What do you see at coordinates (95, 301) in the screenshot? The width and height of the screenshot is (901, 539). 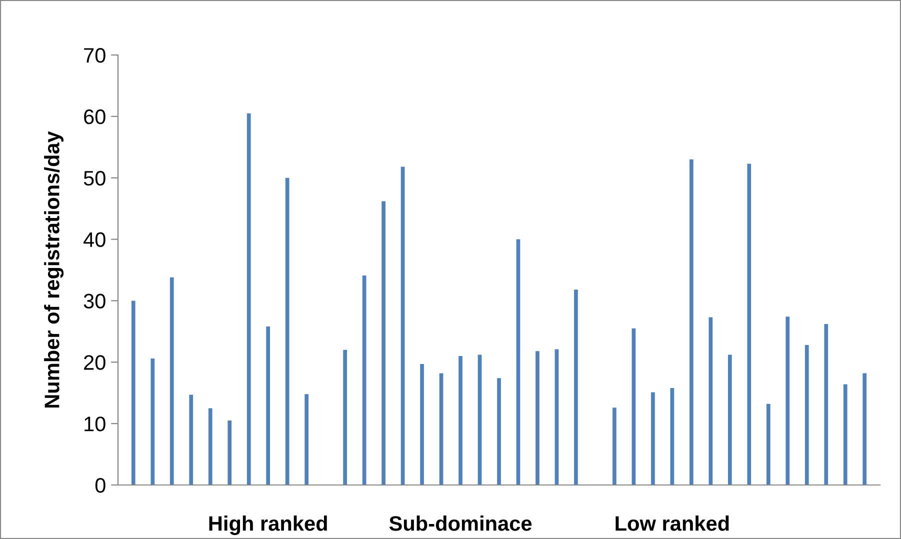 I see `y-tick-label: 30` at bounding box center [95, 301].